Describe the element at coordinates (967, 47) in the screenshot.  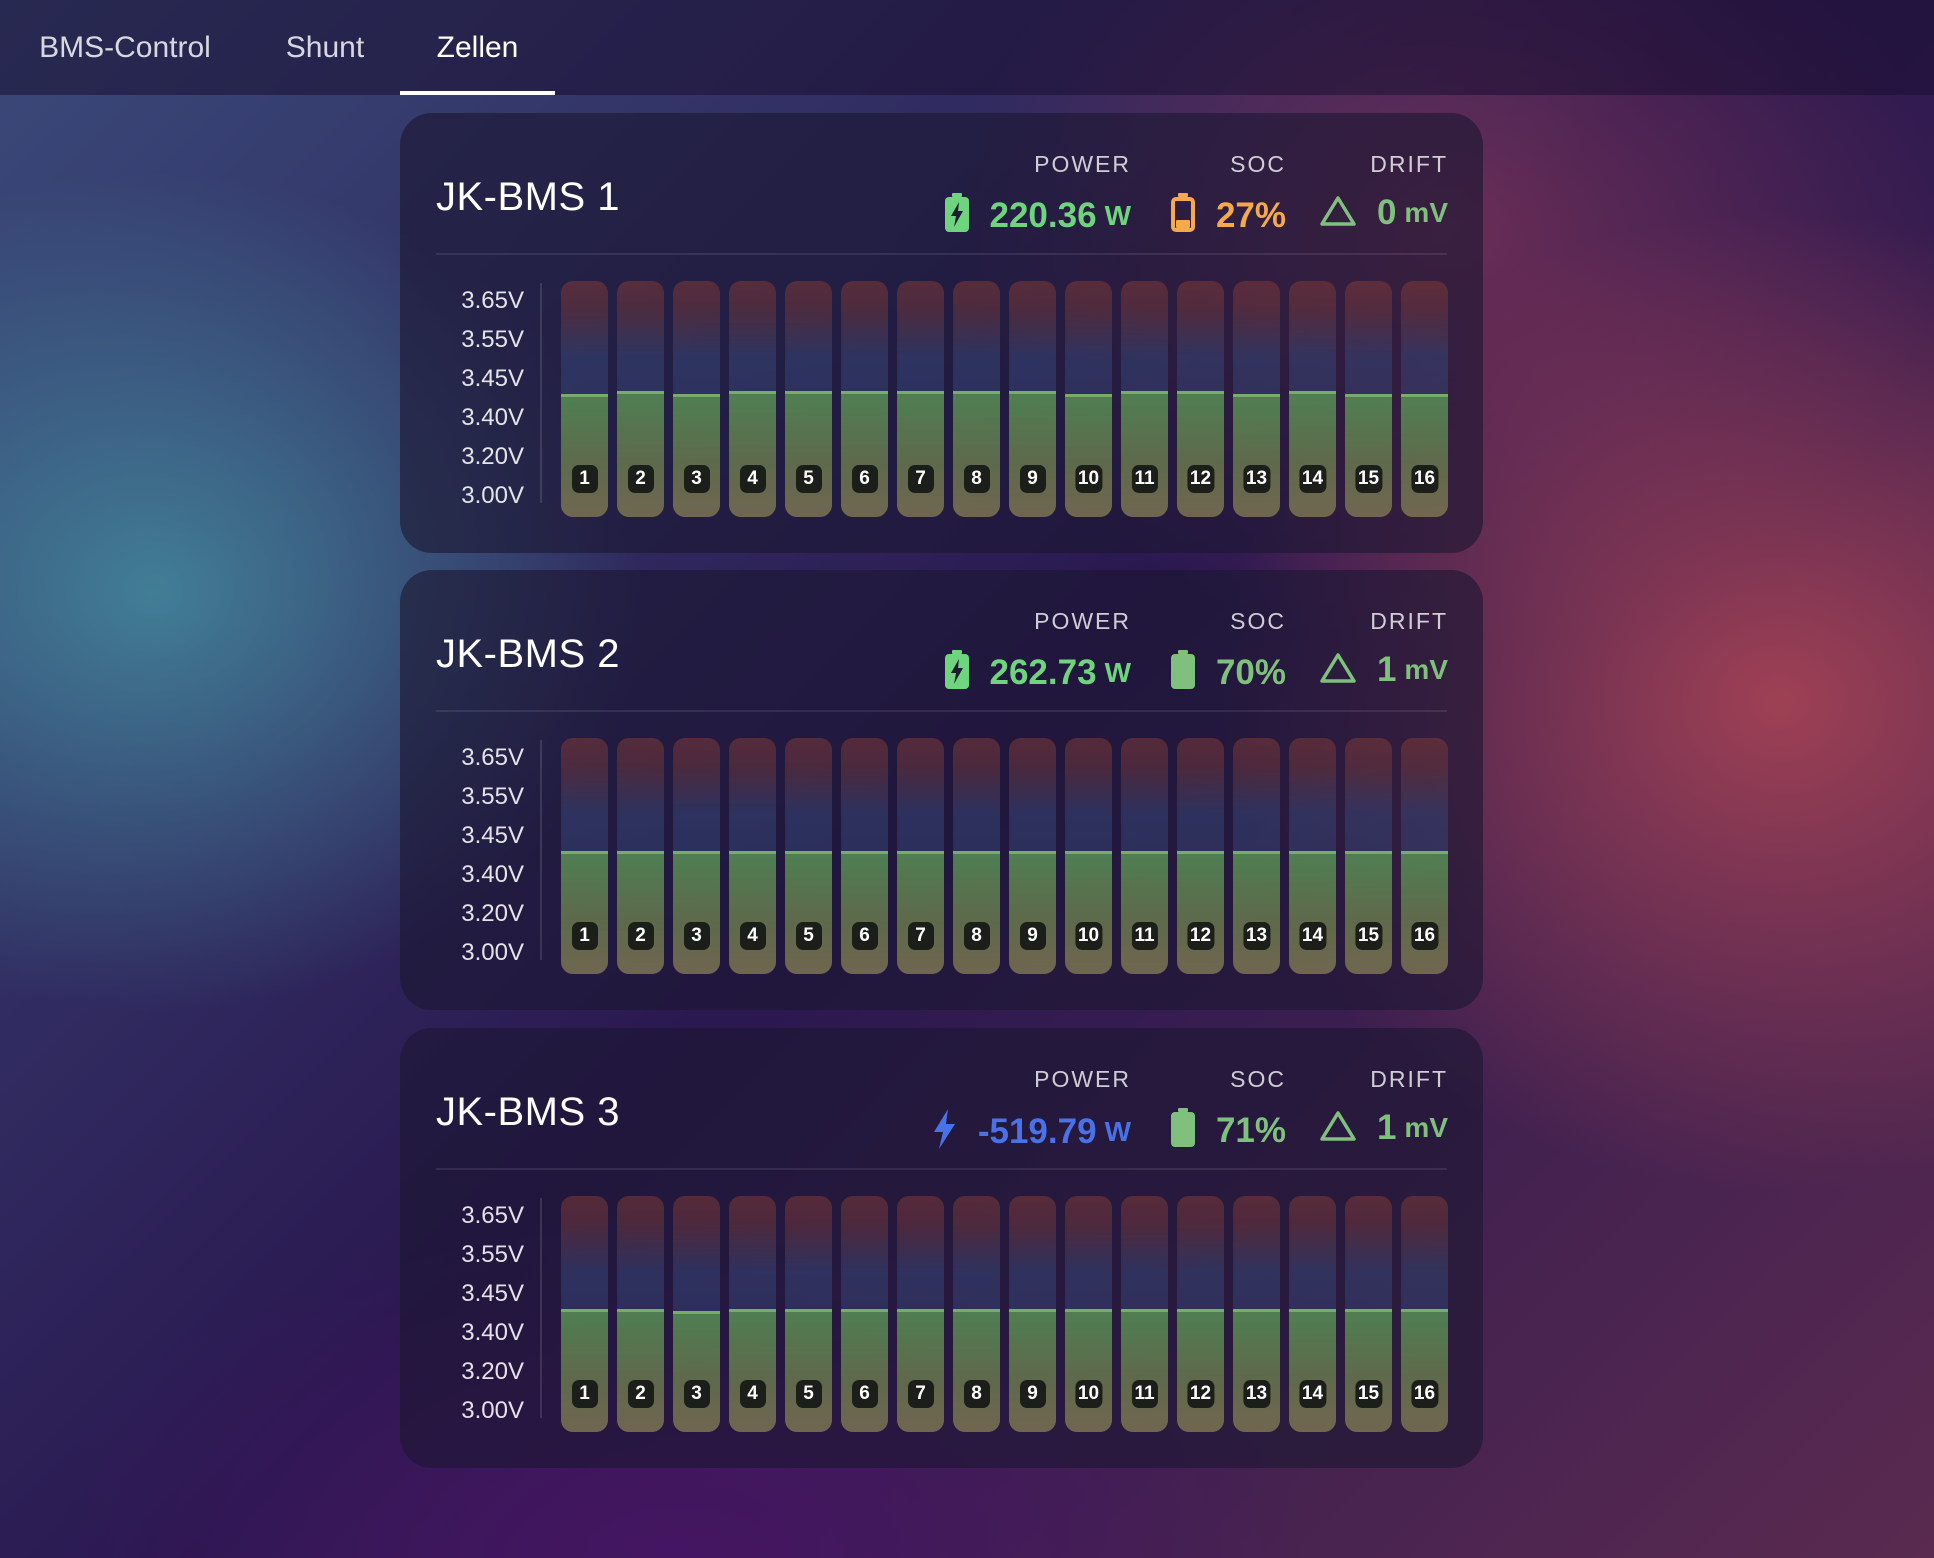
I see `top-navigation-bar: BMS-Control Shunt Zellen` at that location.